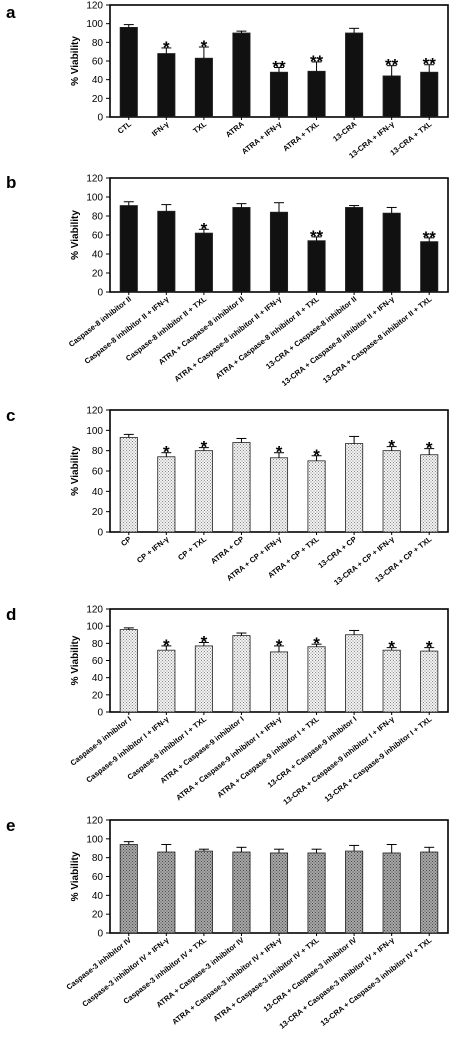 Image resolution: width=474 pixels, height=1040 pixels. I want to click on x-tick-label: Caspase-9 inhibitor I, so click(101, 740).